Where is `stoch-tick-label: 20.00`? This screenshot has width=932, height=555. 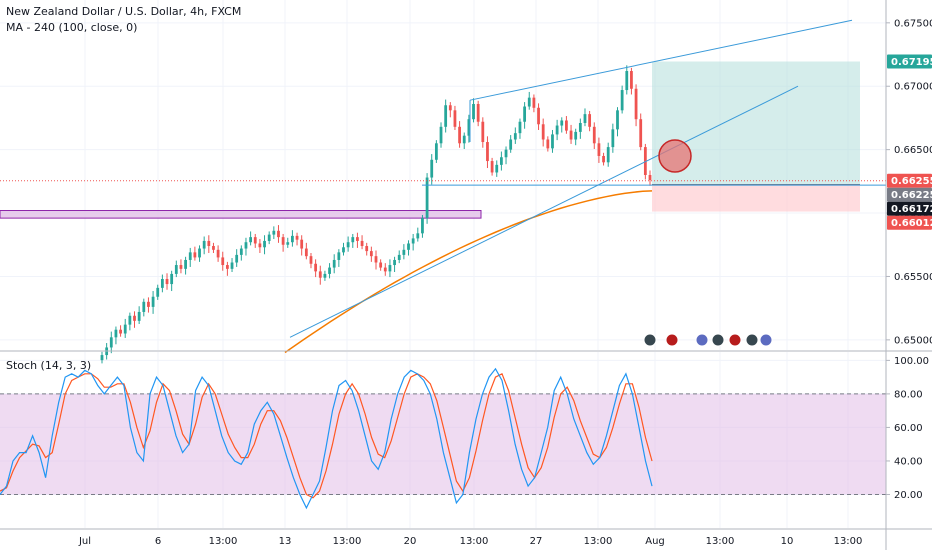 stoch-tick-label: 20.00 is located at coordinates (908, 495).